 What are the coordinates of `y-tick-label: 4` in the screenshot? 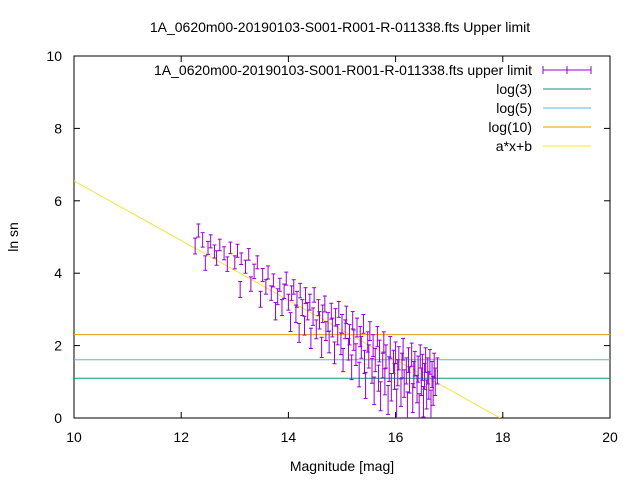 It's located at (58, 273).